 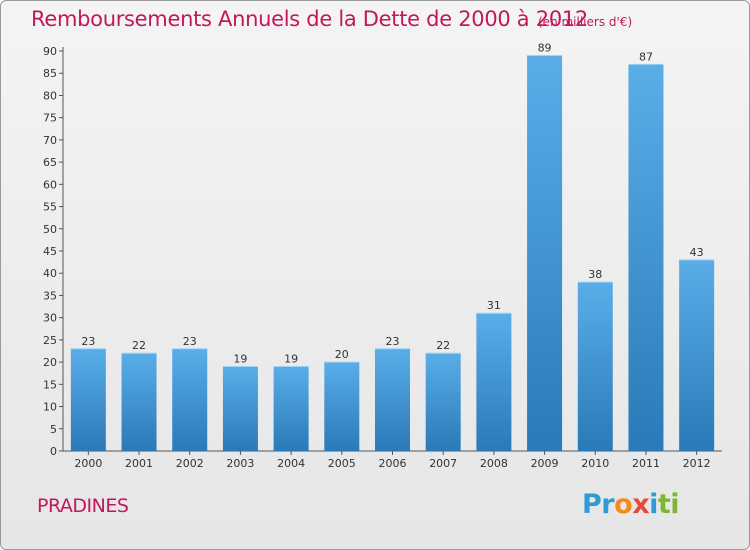 I want to click on y-tick-label: 65, so click(x=50, y=162).